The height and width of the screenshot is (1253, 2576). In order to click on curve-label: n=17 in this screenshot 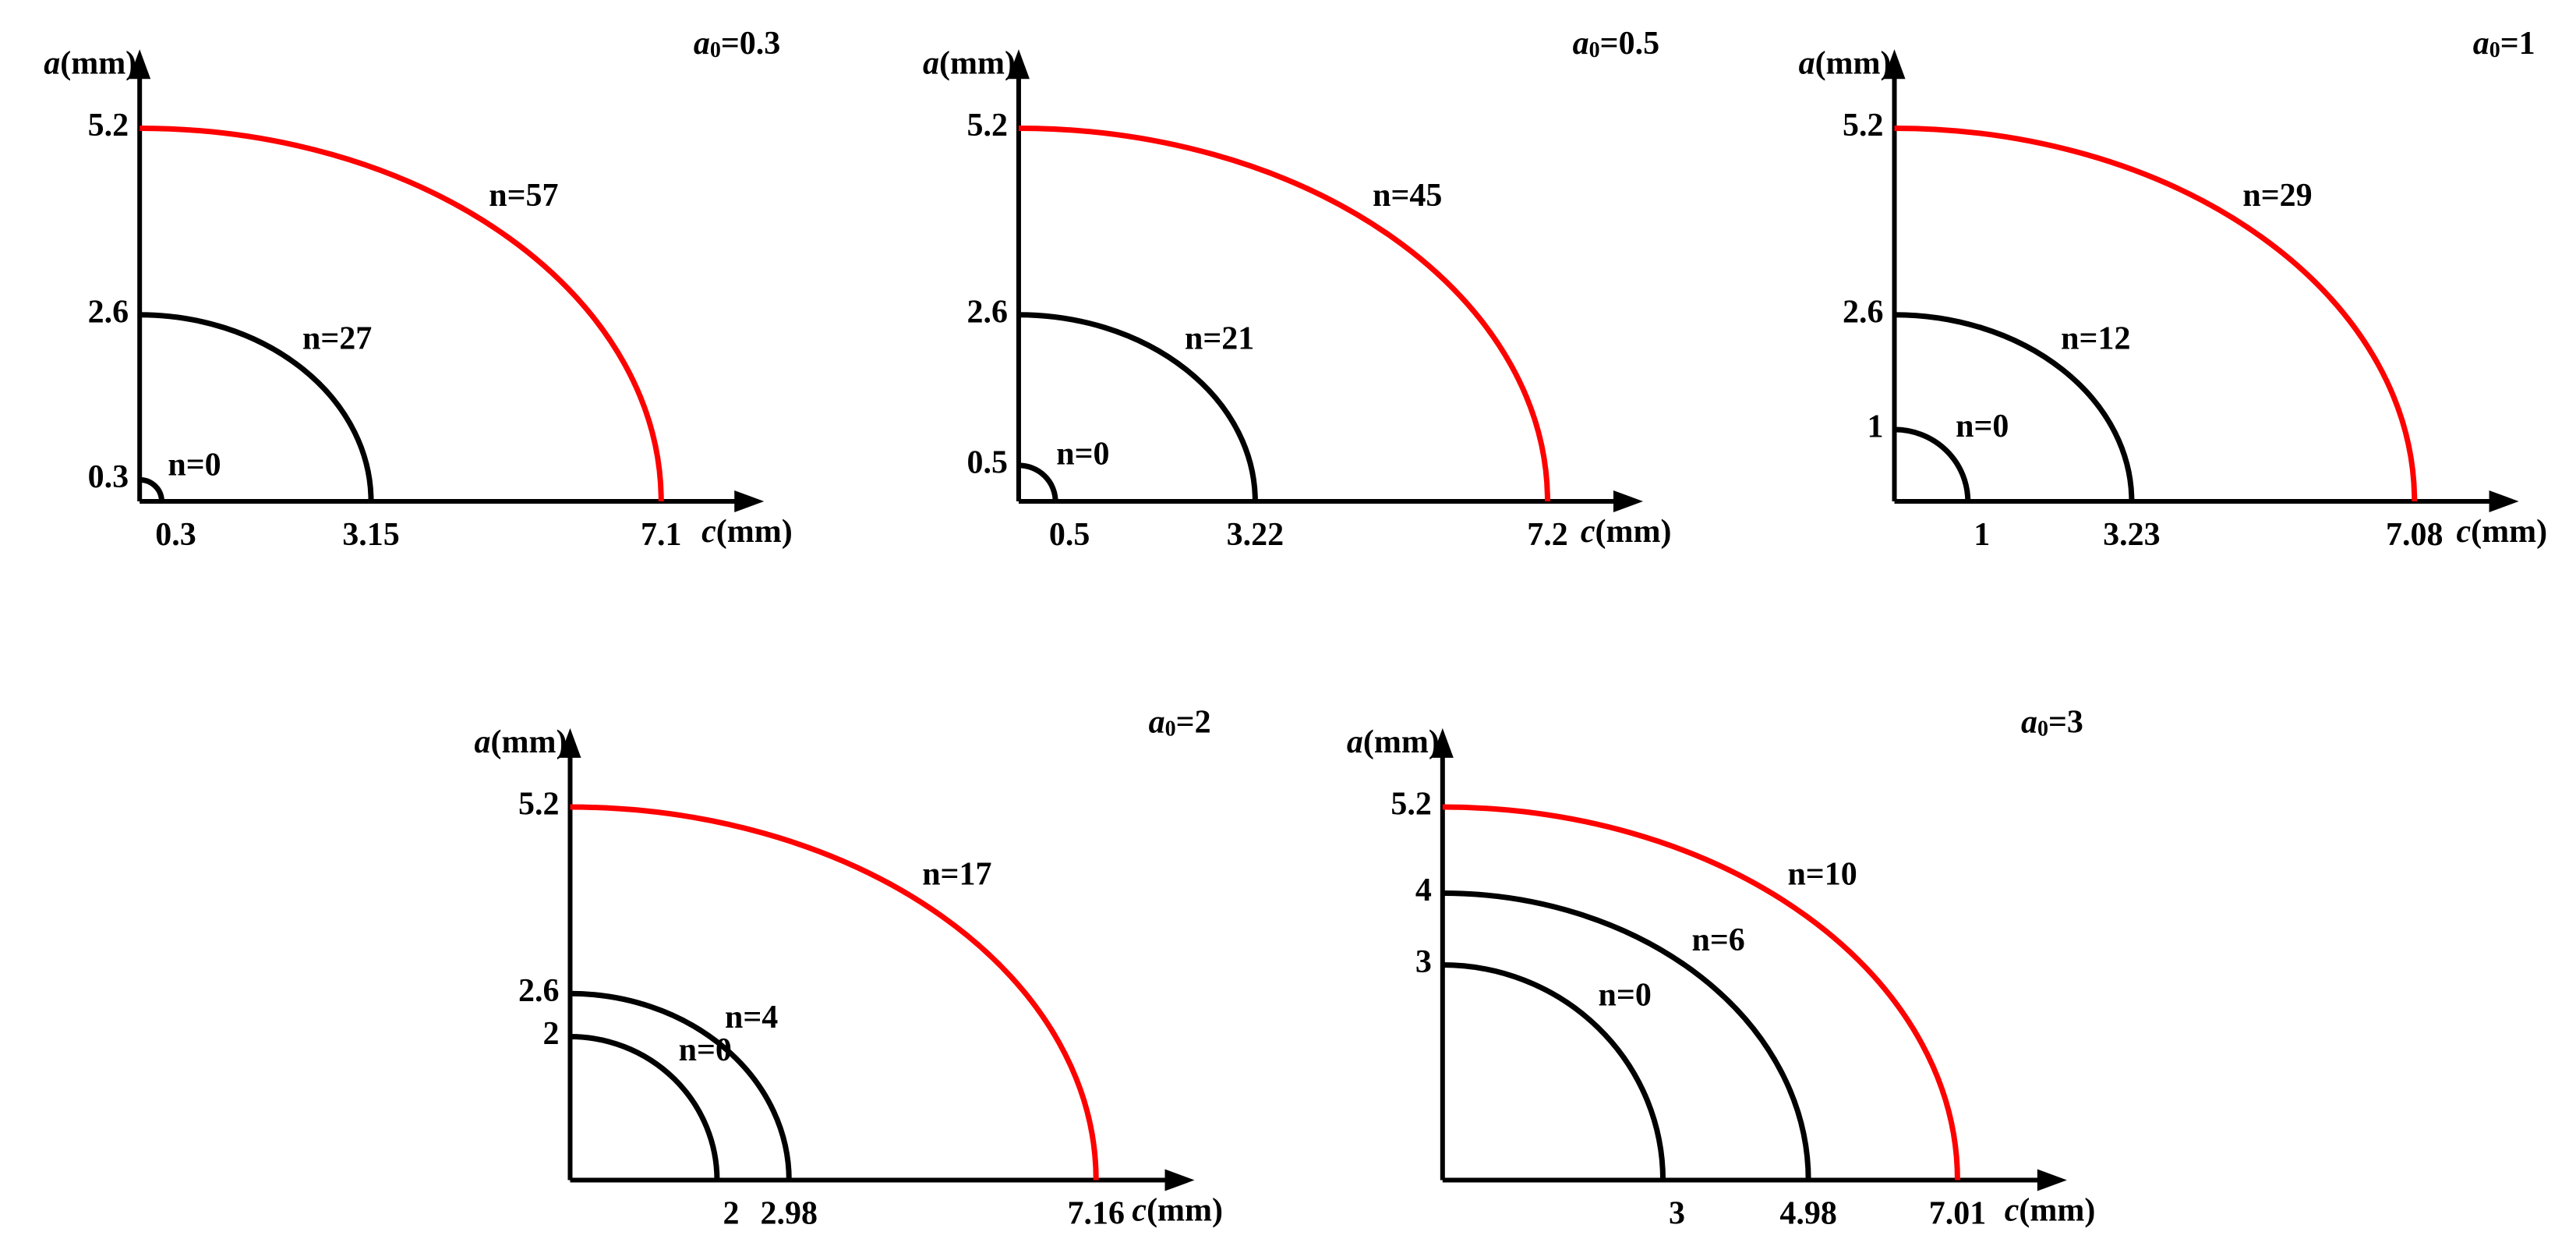, I will do `click(956, 875)`.